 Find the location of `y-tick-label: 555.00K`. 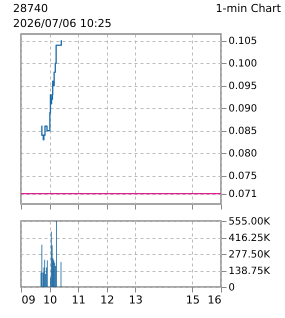

y-tick-label: 555.00K is located at coordinates (249, 222).